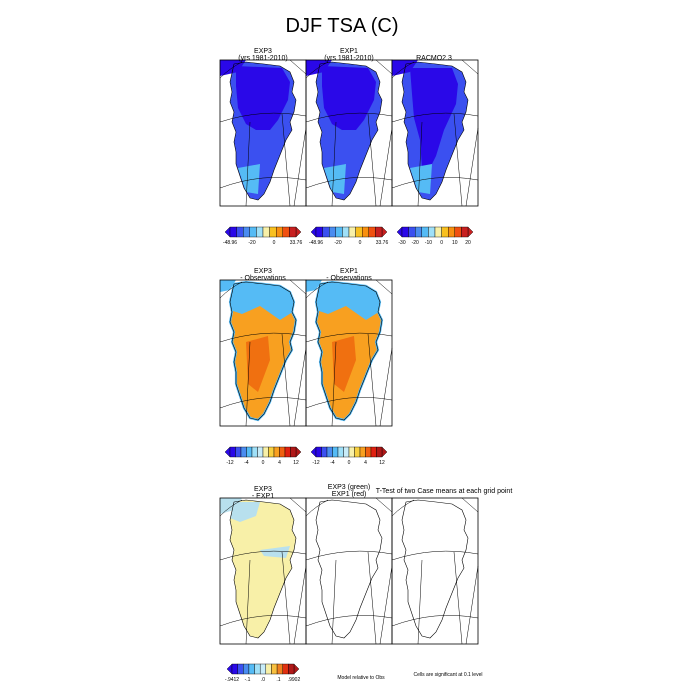  I want to click on colorbar-exp1: -48.96 -20 0 33.76, so click(349, 236).